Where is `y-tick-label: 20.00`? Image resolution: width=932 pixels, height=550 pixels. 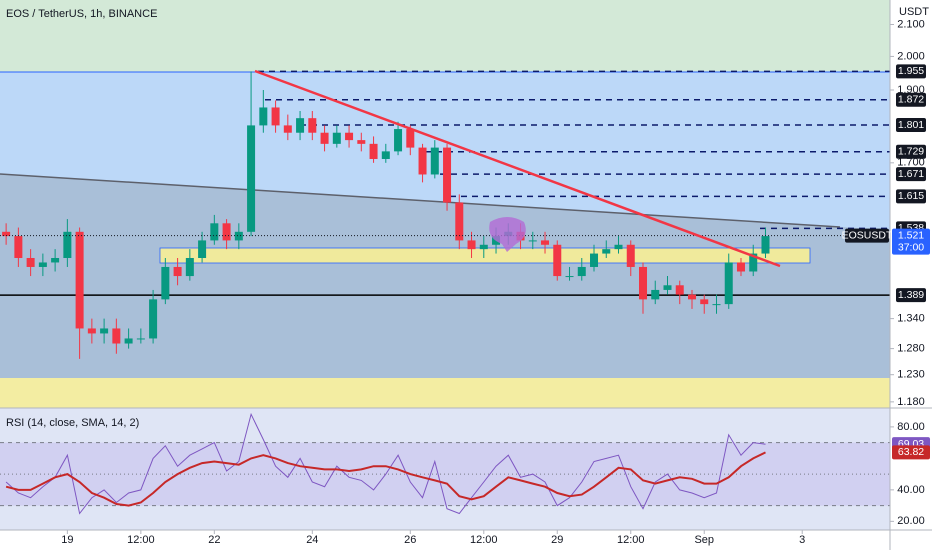
y-tick-label: 20.00 is located at coordinates (911, 521).